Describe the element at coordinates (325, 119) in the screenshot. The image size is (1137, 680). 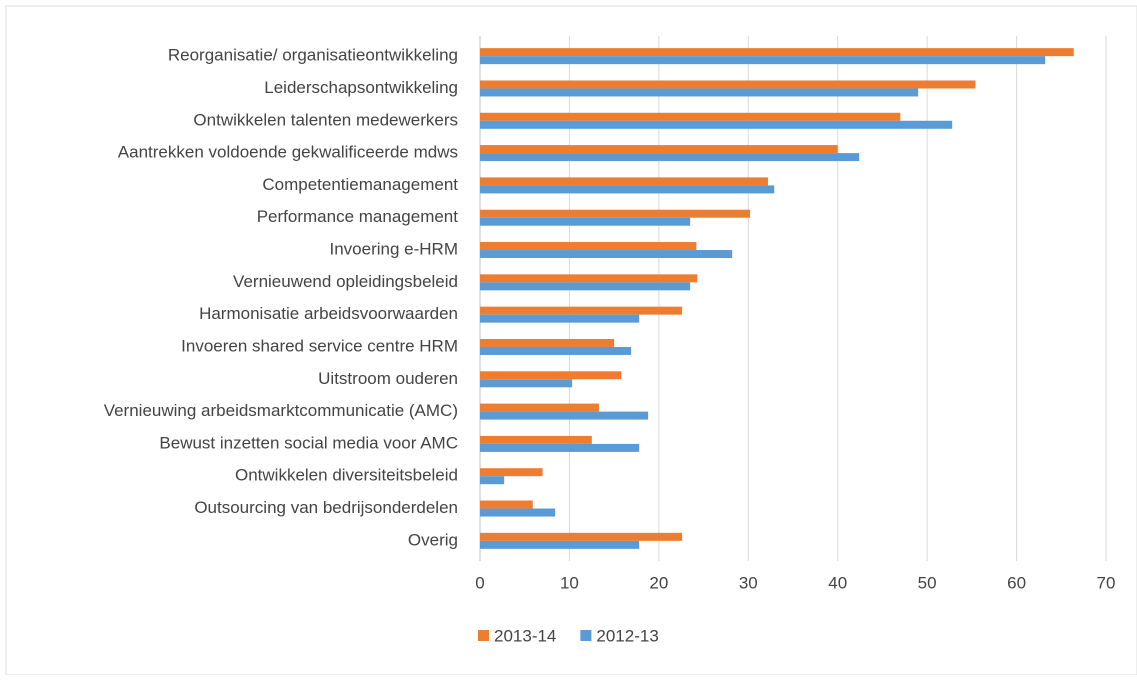
I see `y-tick-label: Ontwikkelen talenten medewerkers` at that location.